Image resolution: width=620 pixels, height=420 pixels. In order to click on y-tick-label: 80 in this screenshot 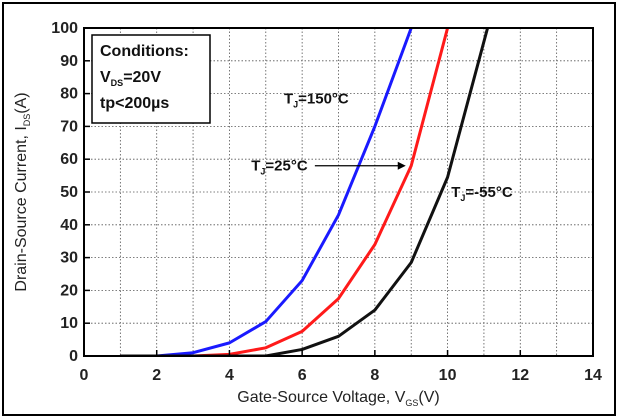, I will do `click(69, 94)`.